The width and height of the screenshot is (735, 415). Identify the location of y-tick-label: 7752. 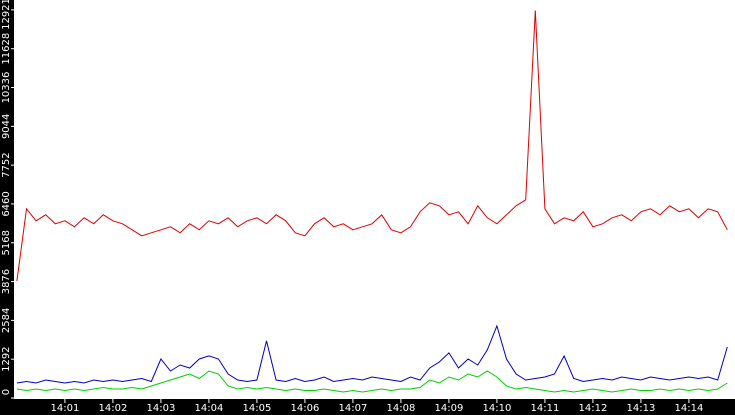
(6, 164).